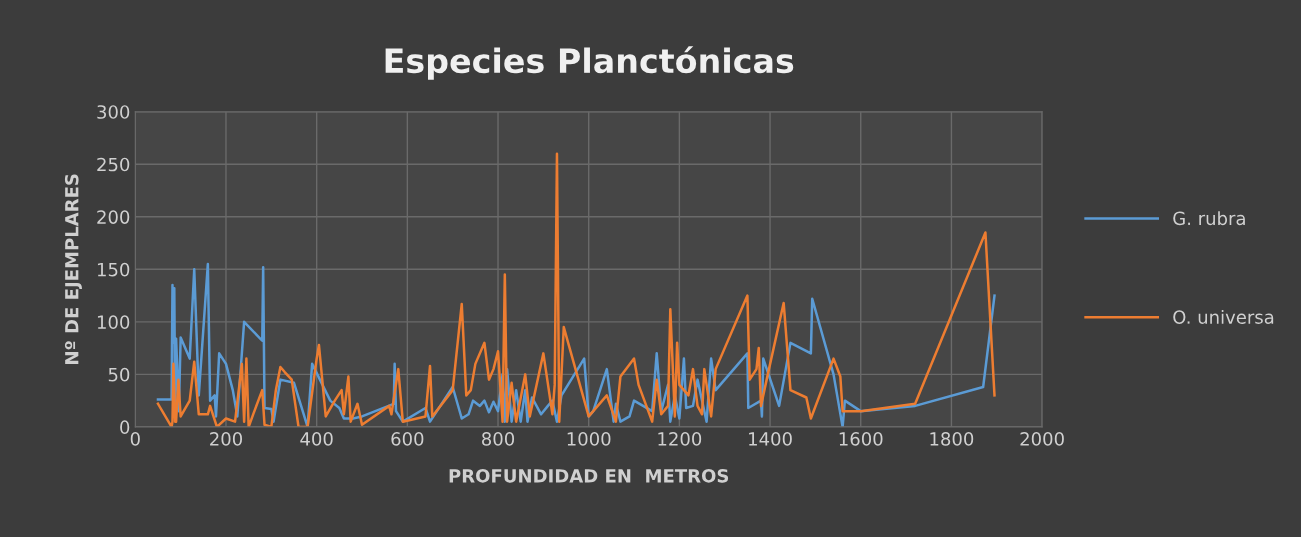 This screenshot has height=537, width=1301. I want to click on x-tick-label: 400, so click(316, 439).